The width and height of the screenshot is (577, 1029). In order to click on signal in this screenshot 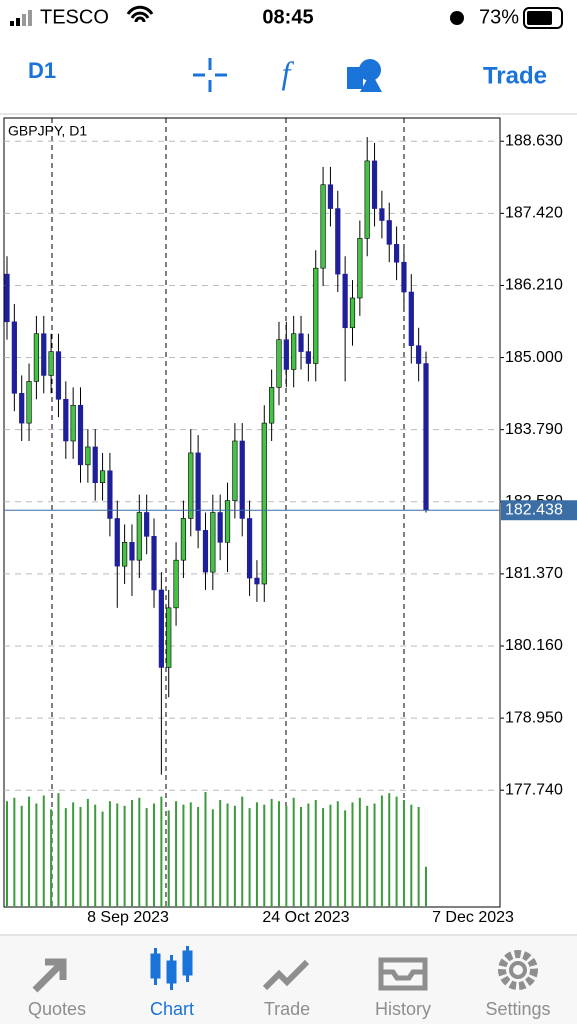, I will do `click(21, 18)`.